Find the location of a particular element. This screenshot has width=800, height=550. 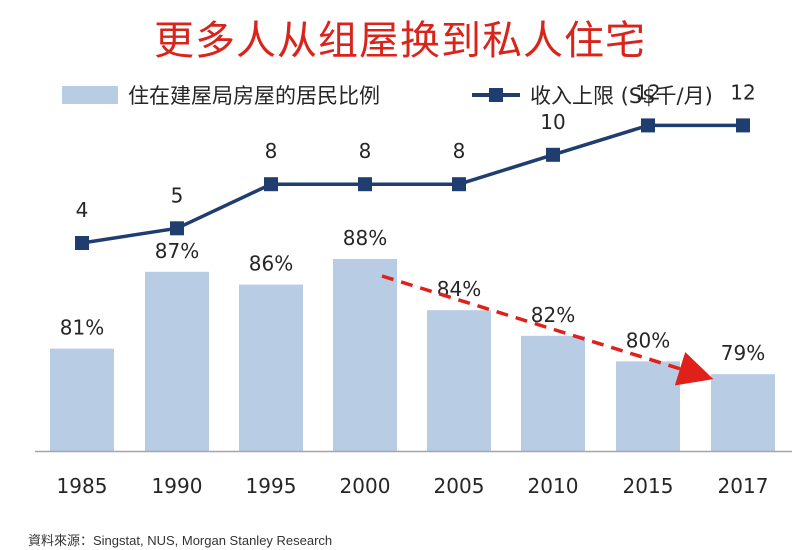

bar-1985 is located at coordinates (82, 399).